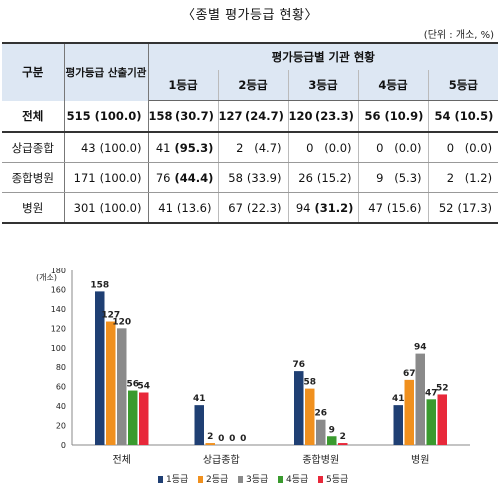  What do you see at coordinates (58, 328) in the screenshot?
I see `y-tick-label: 120` at bounding box center [58, 328].